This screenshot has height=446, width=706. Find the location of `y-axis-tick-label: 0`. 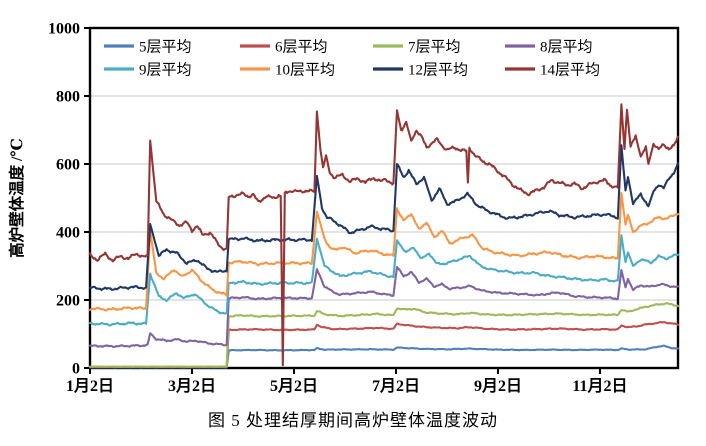

y-axis-tick-label: 0 is located at coordinates (76, 369).